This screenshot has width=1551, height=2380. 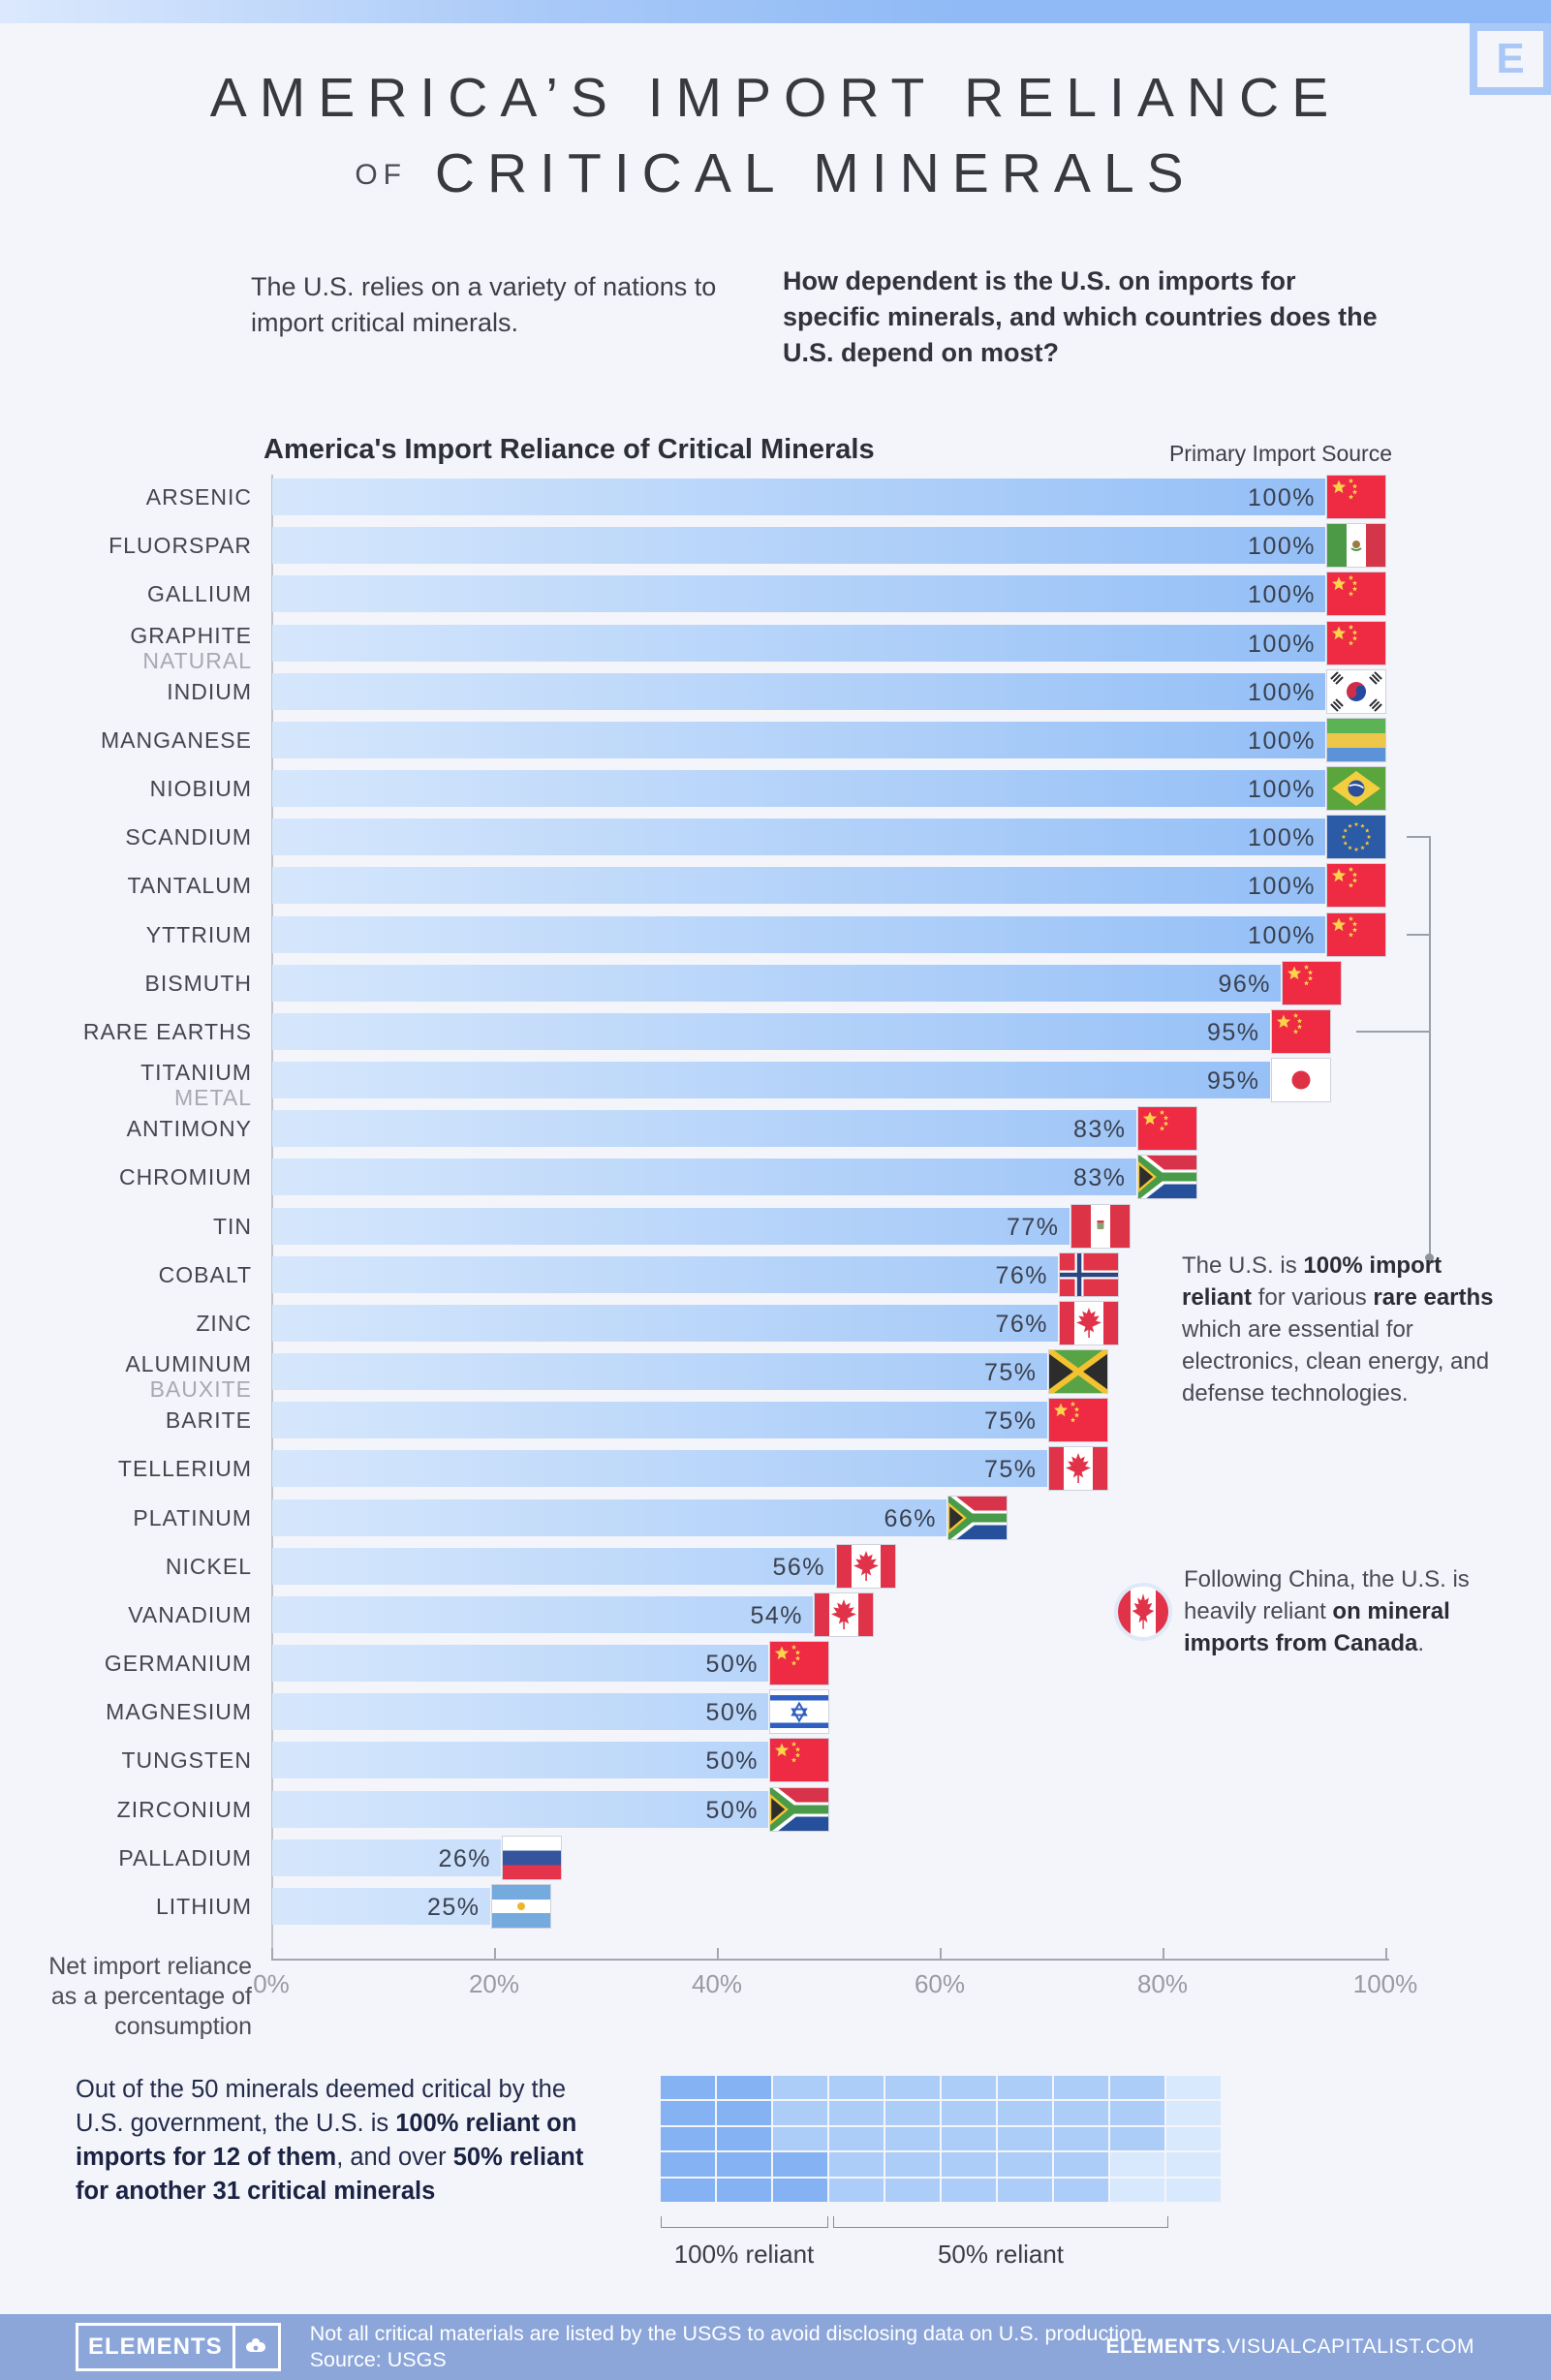 What do you see at coordinates (394, 2157) in the screenshot?
I see `text: , and over` at bounding box center [394, 2157].